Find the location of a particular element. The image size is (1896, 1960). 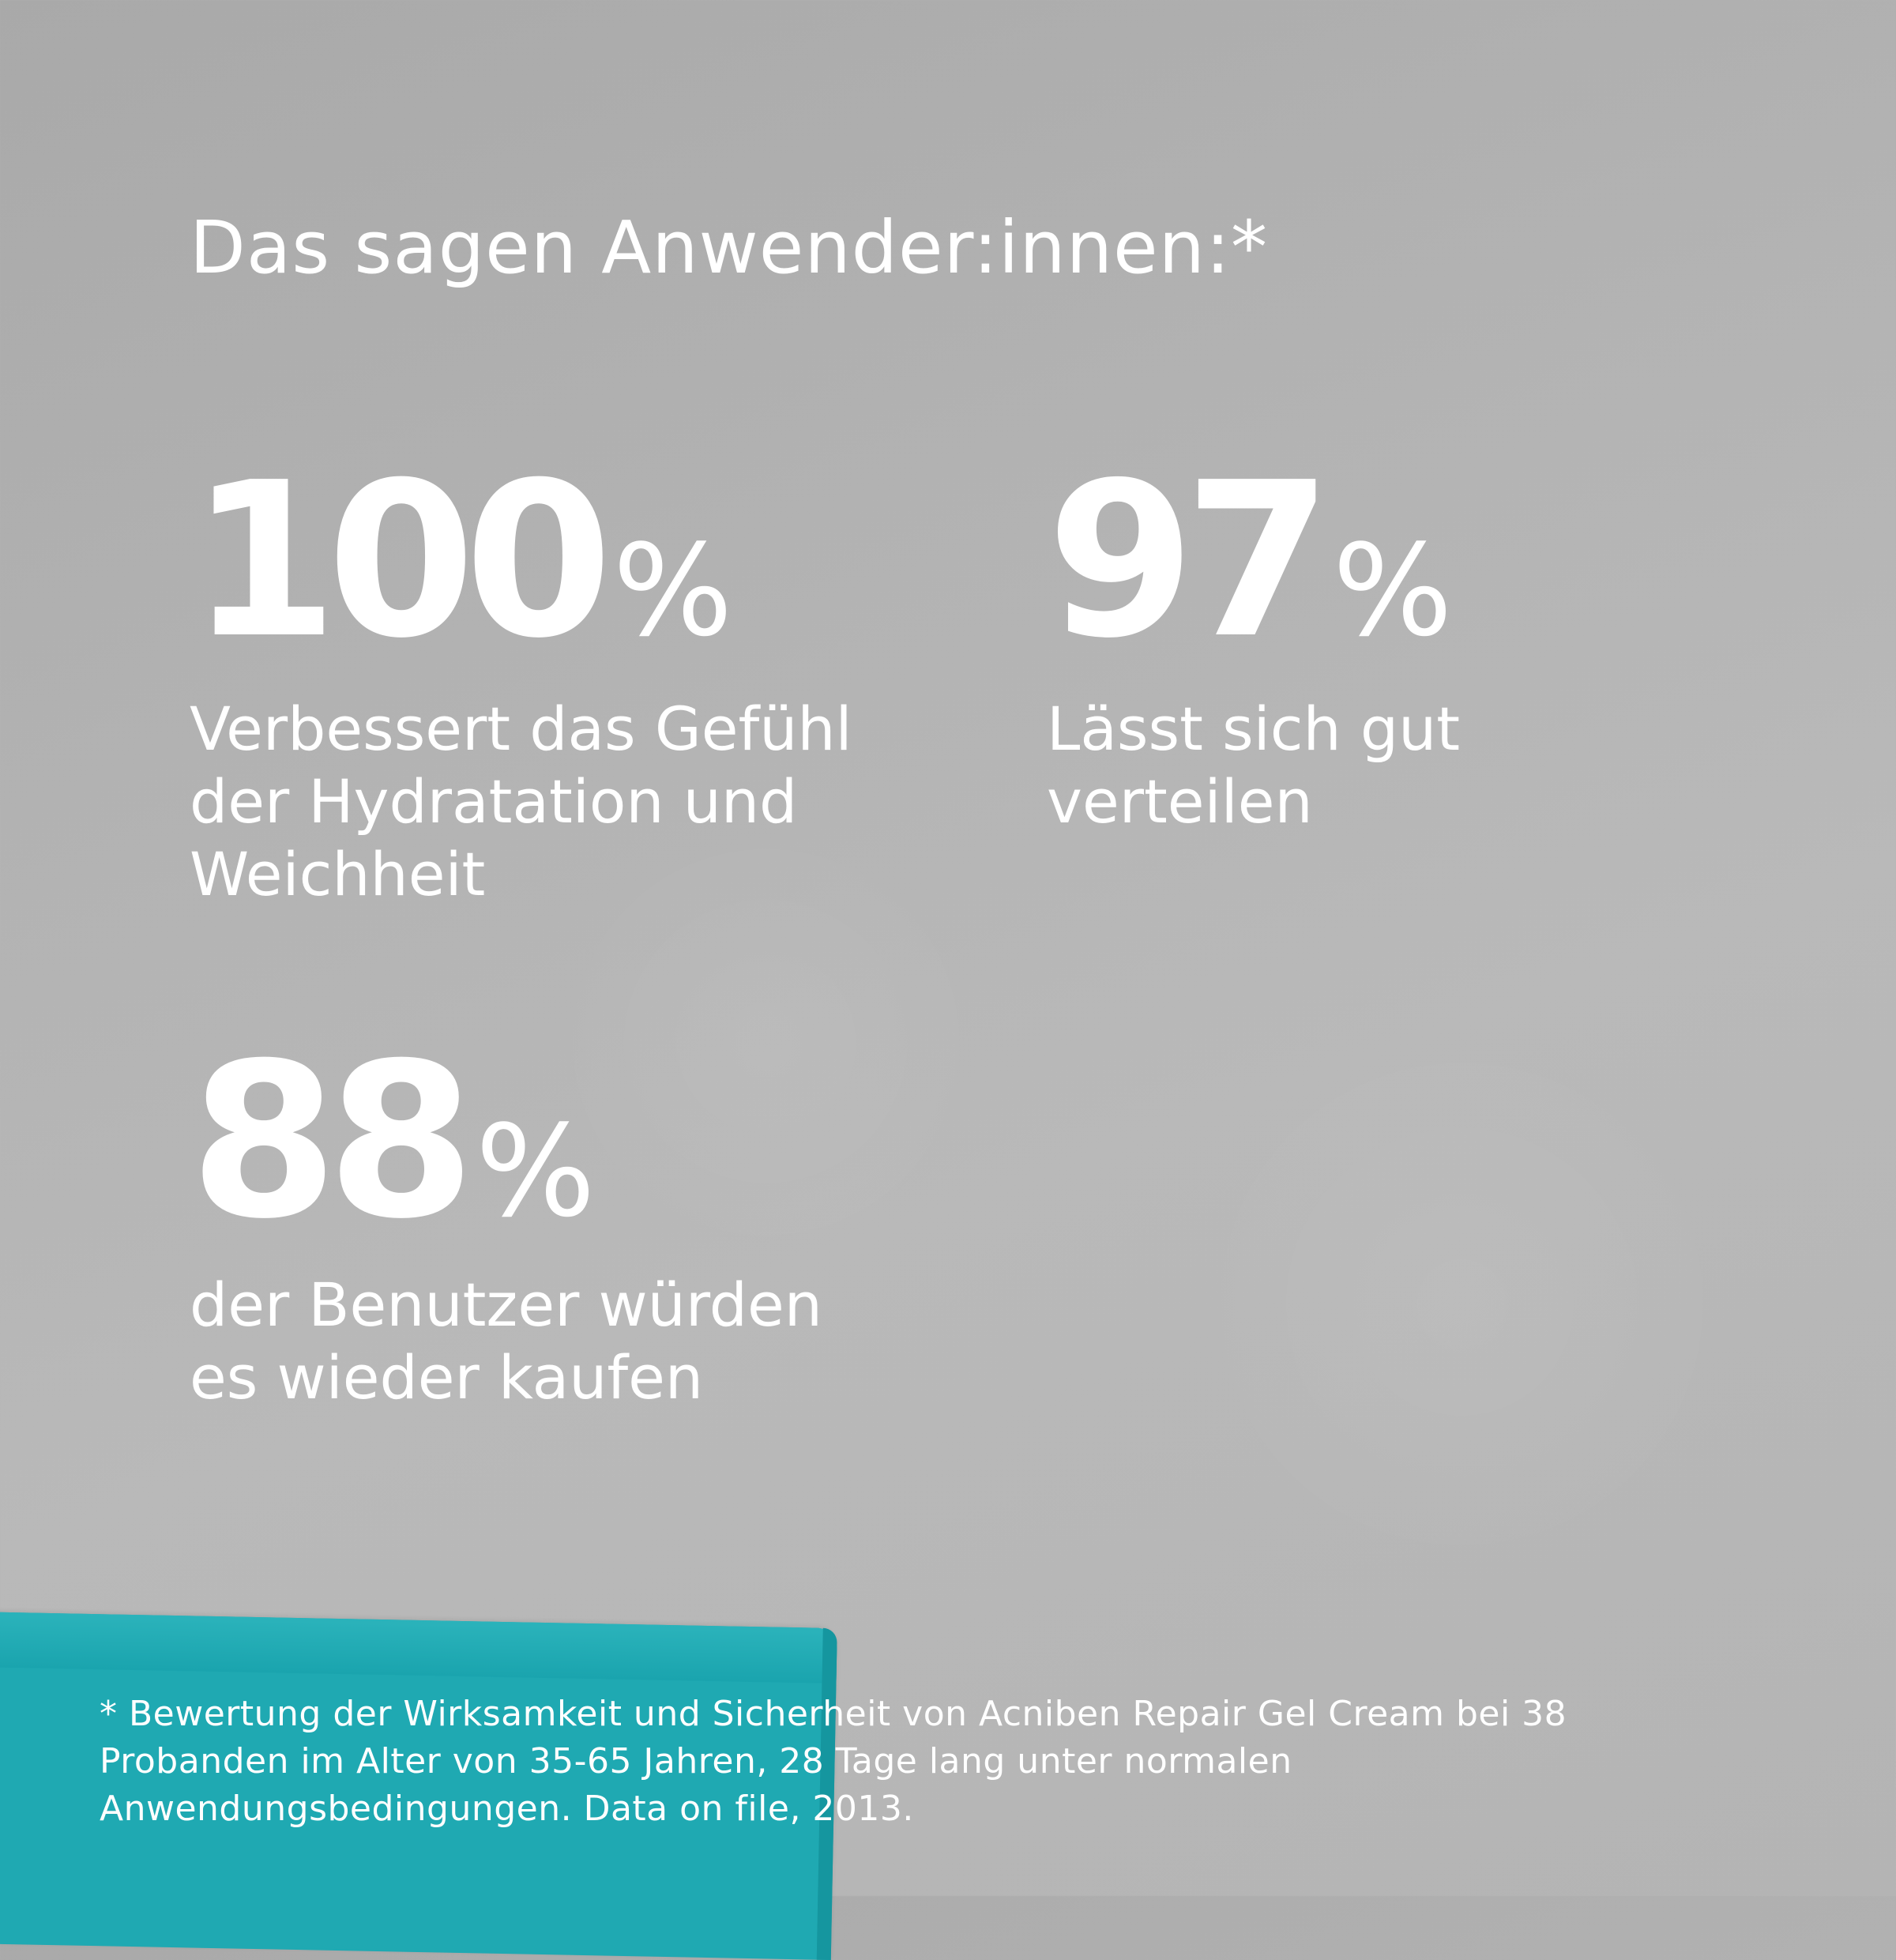

stat-value: 100 % is located at coordinates (521, 561).